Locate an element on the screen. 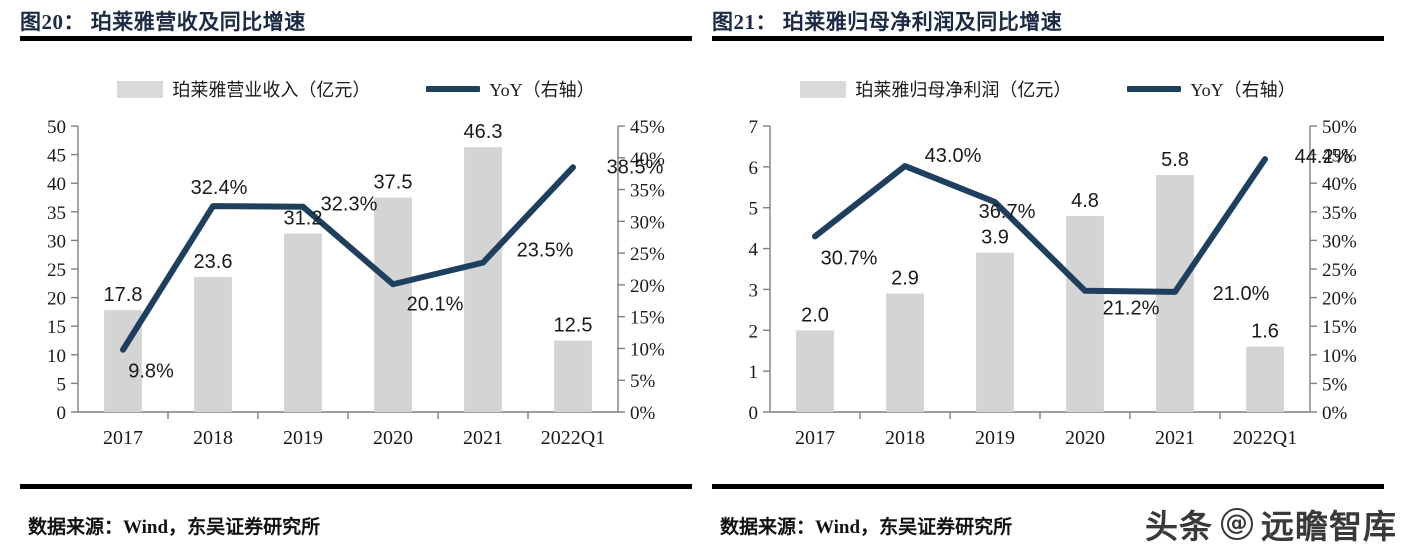  y-axis-tick-label: 20 is located at coordinates (56, 299).